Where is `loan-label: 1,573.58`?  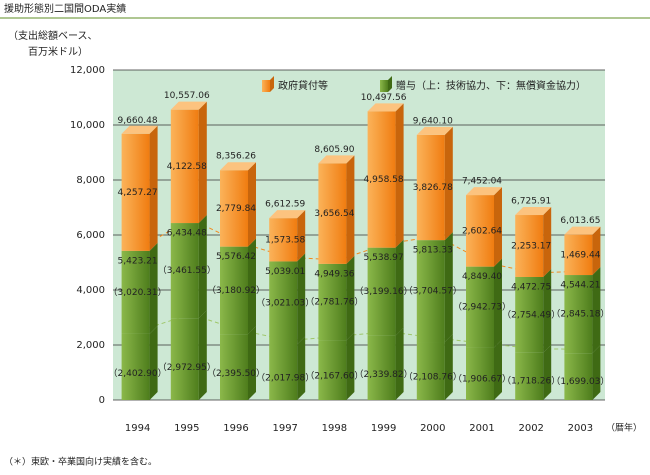 loan-label: 1,573.58 is located at coordinates (285, 240).